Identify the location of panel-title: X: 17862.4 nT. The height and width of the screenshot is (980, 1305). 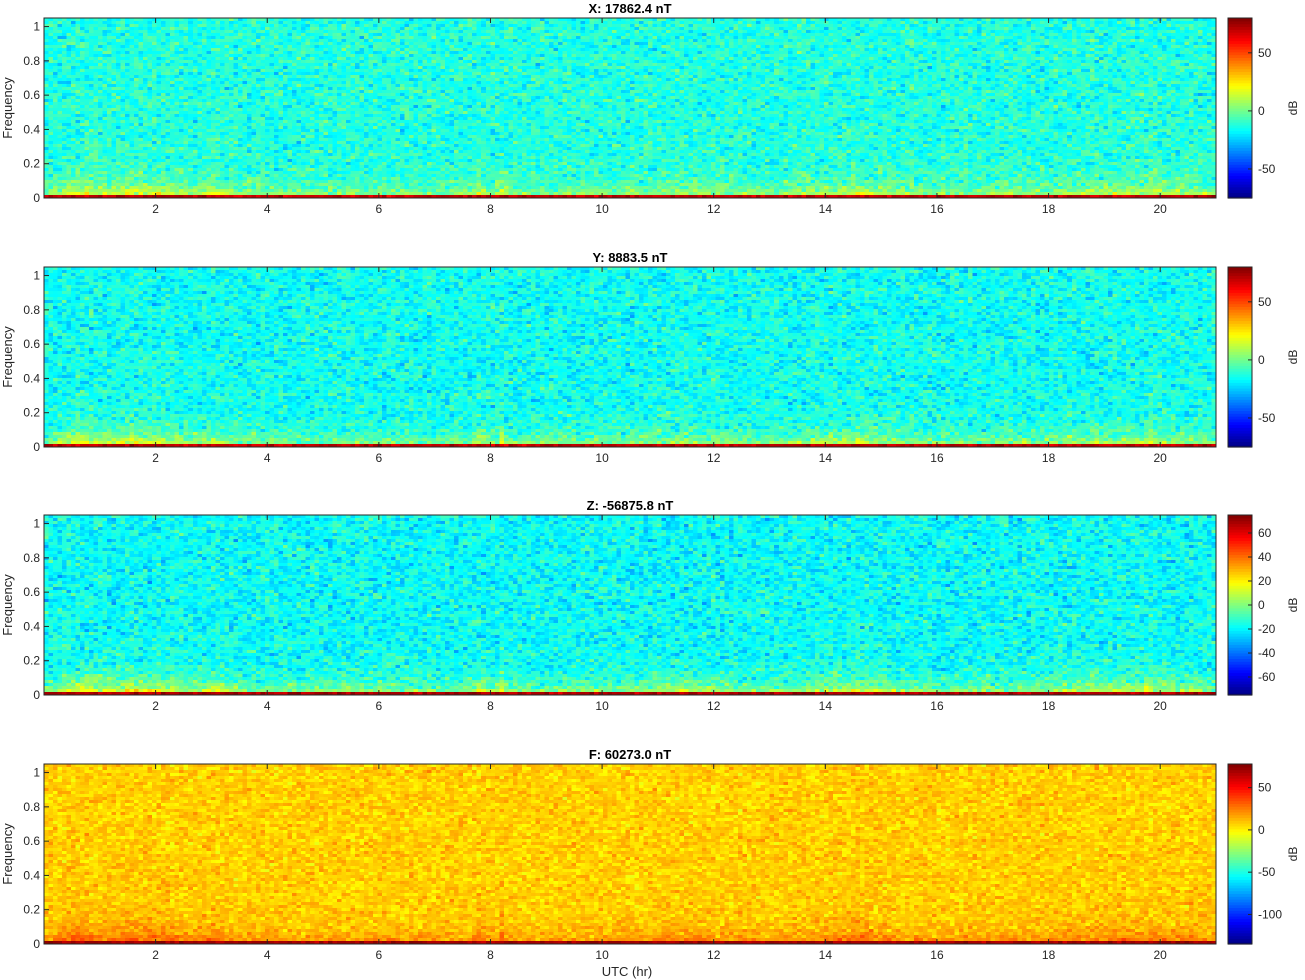
(629, 8).